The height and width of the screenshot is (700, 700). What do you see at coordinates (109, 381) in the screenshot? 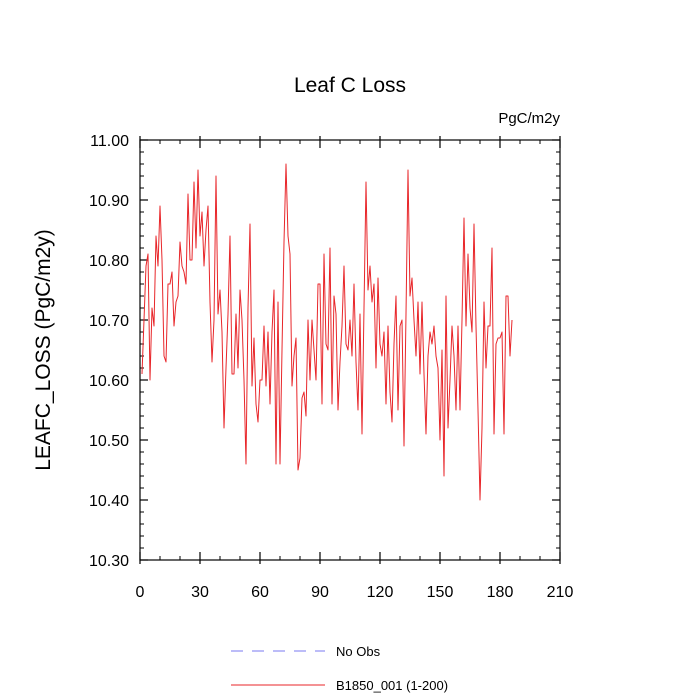
I see `y-tick-label: 10.60` at bounding box center [109, 381].